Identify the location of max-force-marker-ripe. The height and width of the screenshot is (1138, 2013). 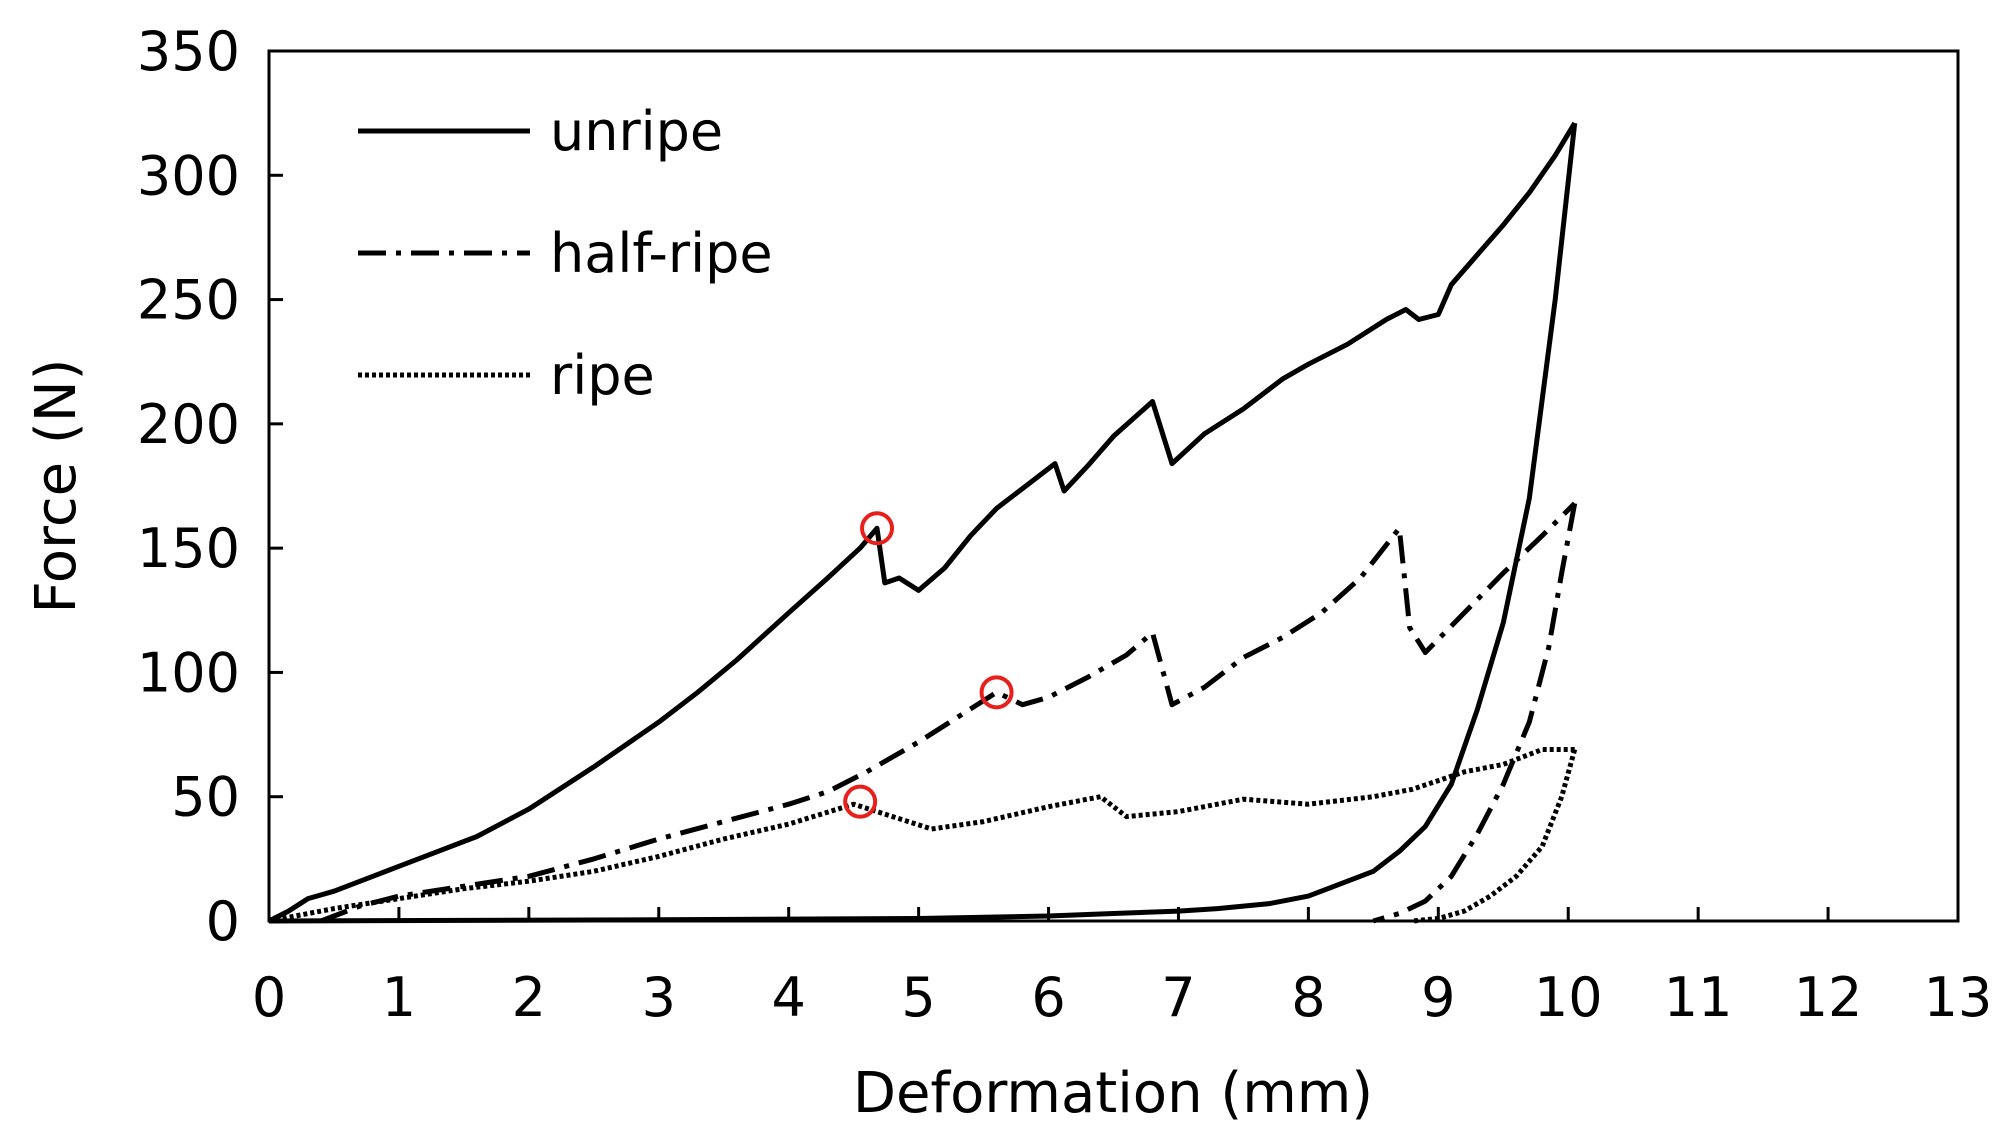
(860, 801).